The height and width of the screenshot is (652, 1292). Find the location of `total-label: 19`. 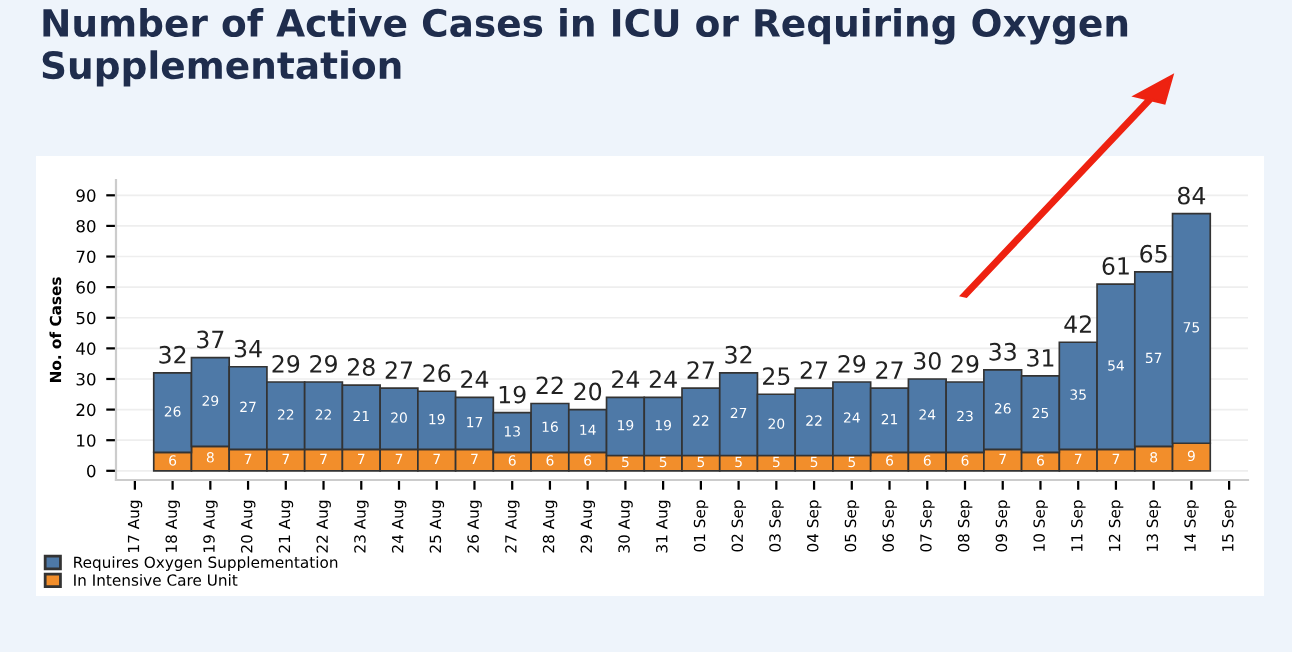

total-label: 19 is located at coordinates (512, 394).